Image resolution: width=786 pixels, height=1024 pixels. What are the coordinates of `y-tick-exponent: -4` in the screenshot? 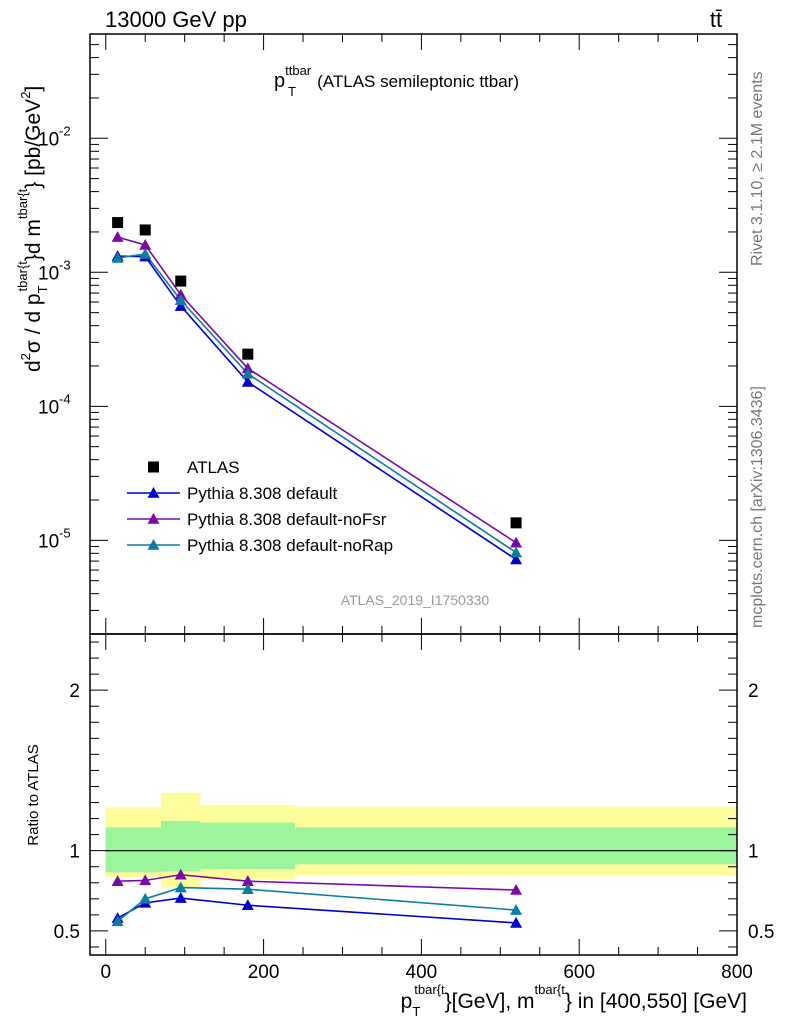 It's located at (65, 398).